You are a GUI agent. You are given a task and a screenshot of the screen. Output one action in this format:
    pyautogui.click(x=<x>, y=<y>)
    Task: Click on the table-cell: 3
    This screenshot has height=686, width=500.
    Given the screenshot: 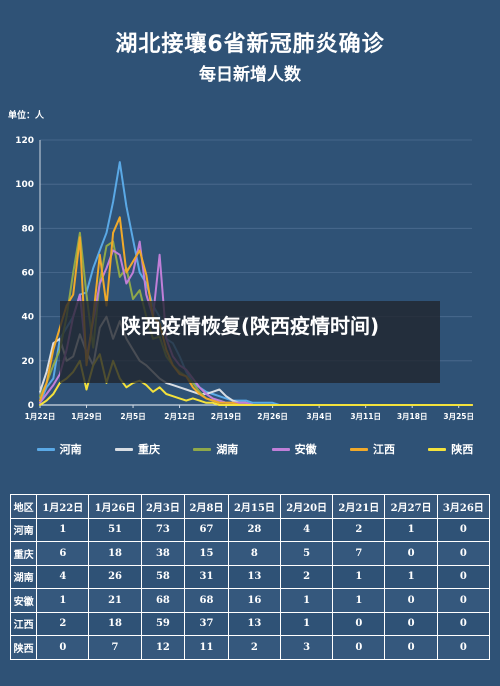 What is the action you would take?
    pyautogui.click(x=307, y=647)
    